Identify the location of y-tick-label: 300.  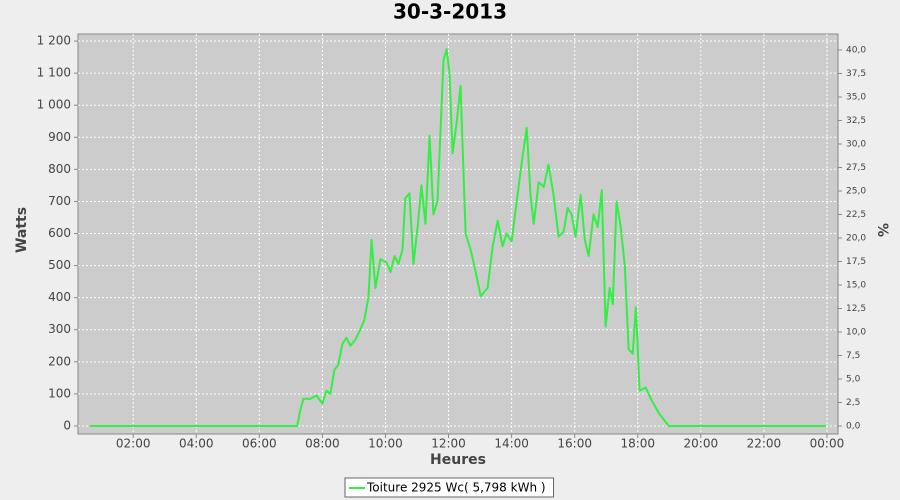
(59, 329).